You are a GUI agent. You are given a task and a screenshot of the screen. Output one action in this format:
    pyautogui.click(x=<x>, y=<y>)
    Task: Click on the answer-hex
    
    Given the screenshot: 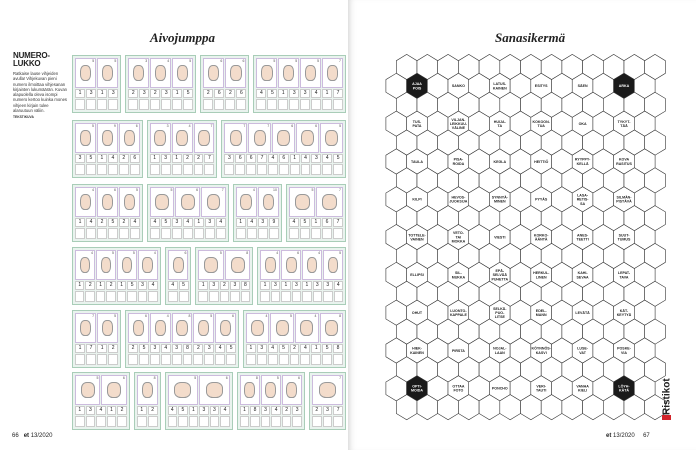 What is the action you would take?
    pyautogui.click(x=655, y=407)
    